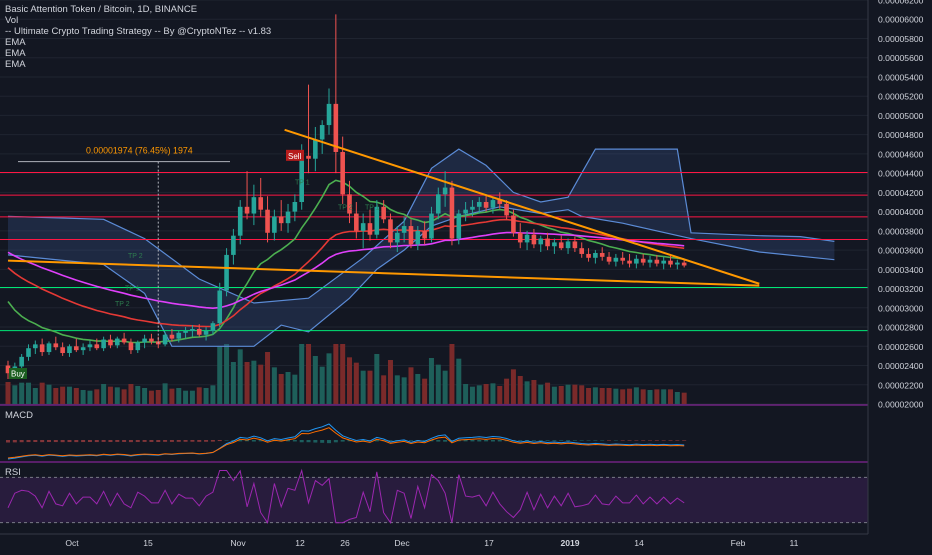 This screenshot has width=932, height=555. I want to click on sell-label: Sell, so click(295, 156).